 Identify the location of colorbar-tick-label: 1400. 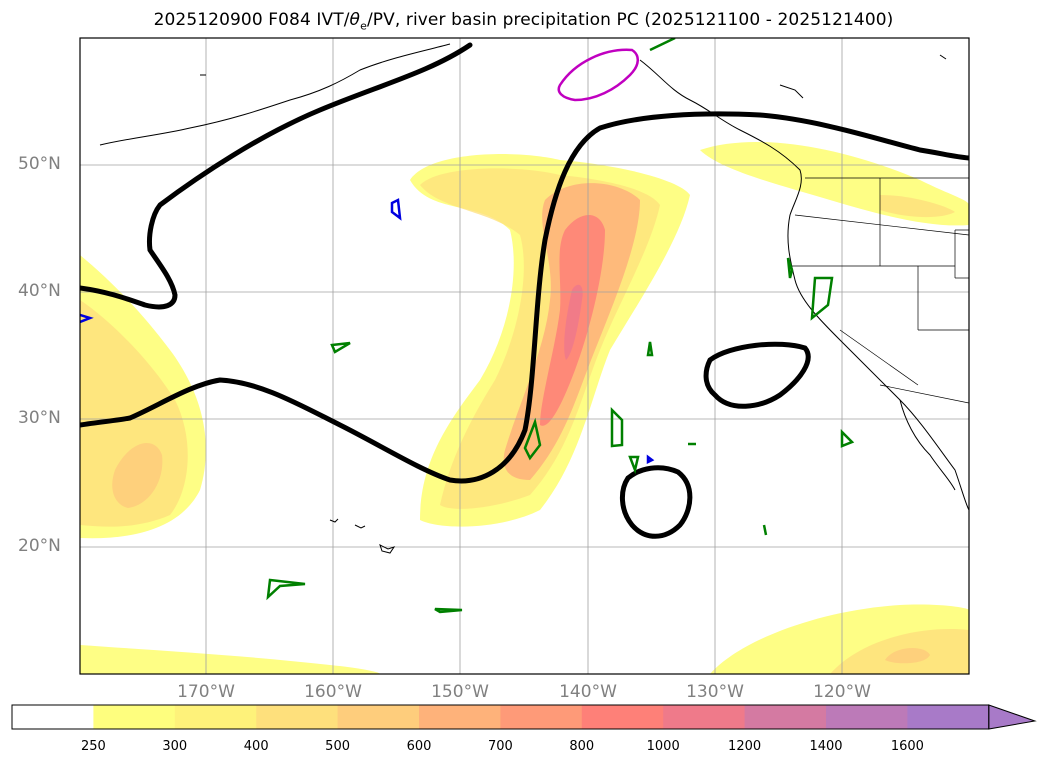
(826, 746).